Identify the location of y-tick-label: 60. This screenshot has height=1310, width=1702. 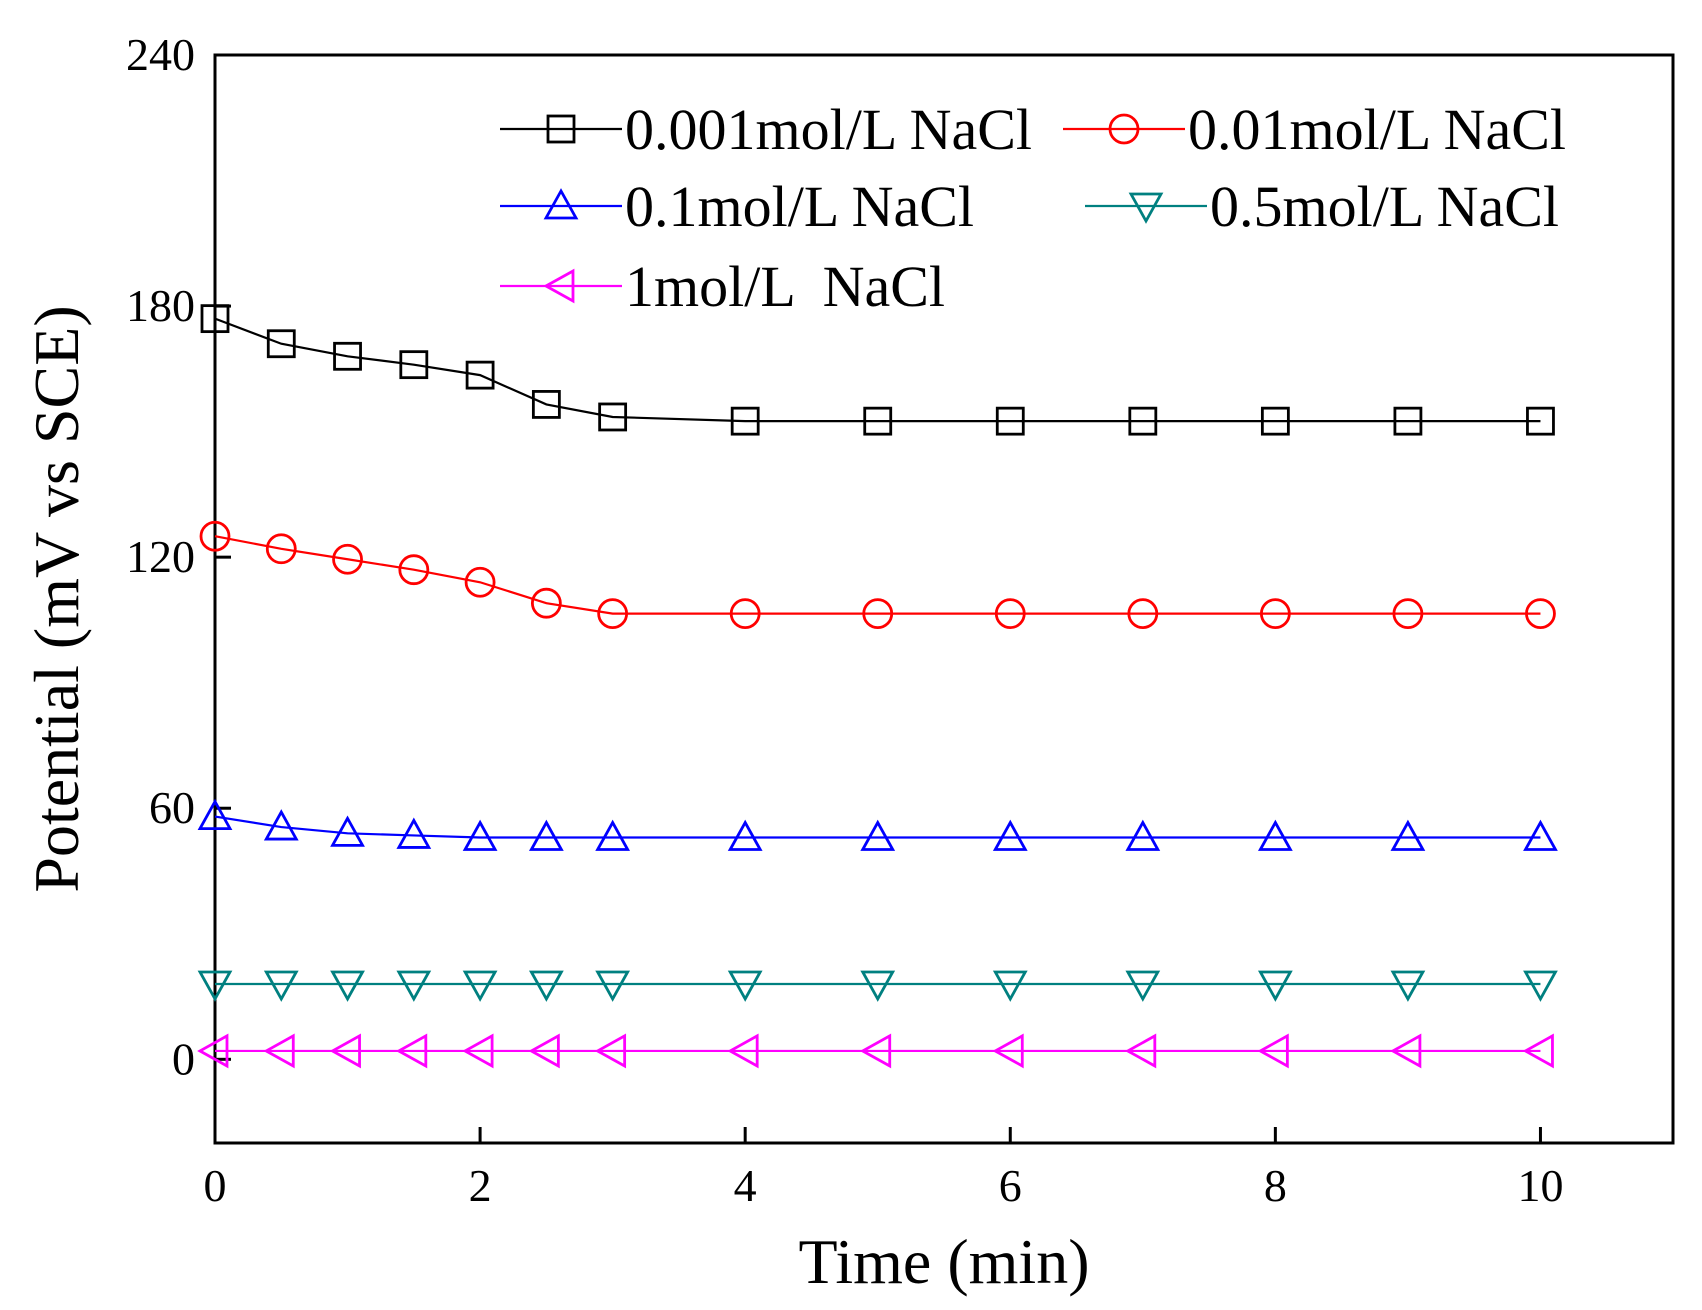
(172, 807).